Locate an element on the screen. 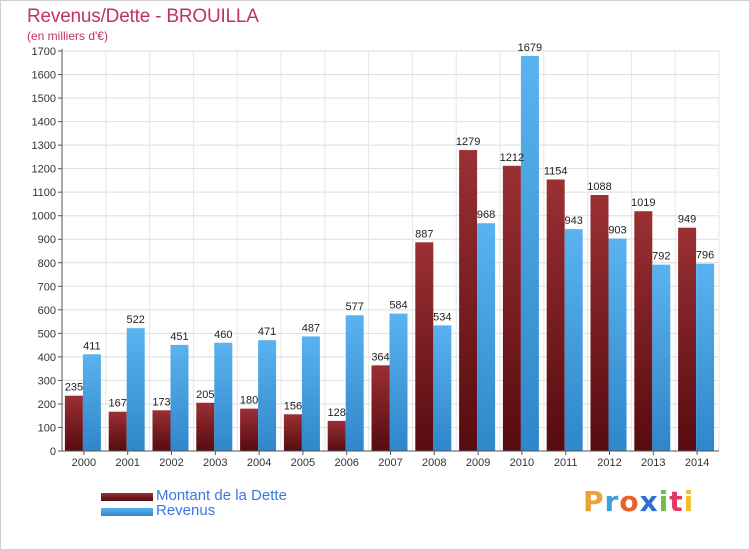  data-label-revenue: 577 is located at coordinates (355, 307).